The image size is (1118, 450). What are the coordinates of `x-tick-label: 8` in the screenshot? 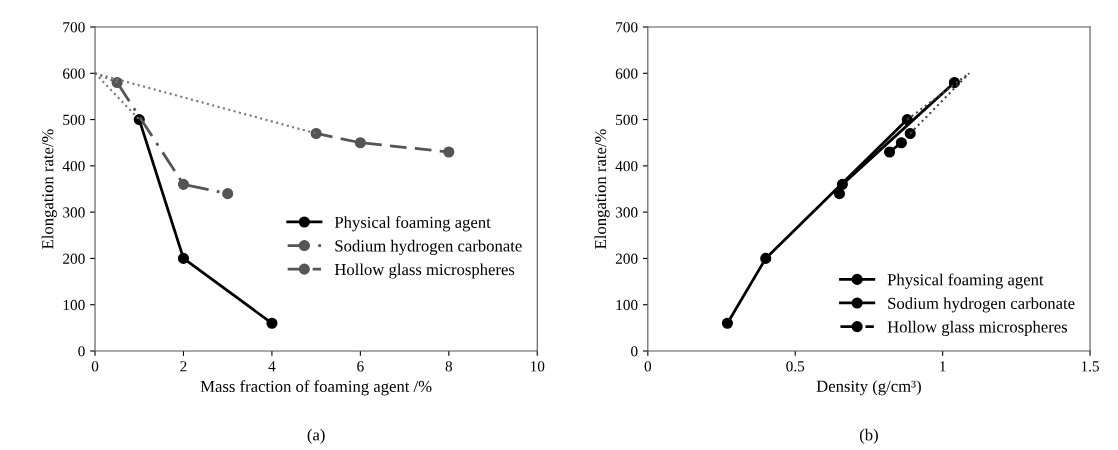 It's located at (449, 366).